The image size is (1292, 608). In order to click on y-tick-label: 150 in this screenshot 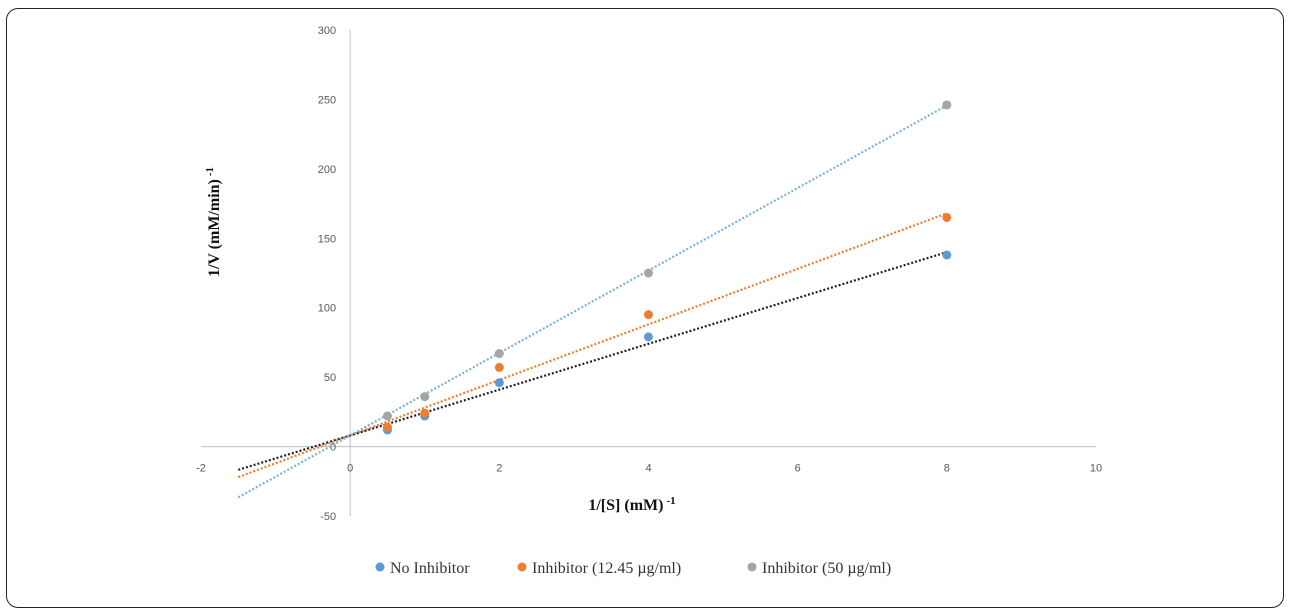, I will do `click(327, 239)`.